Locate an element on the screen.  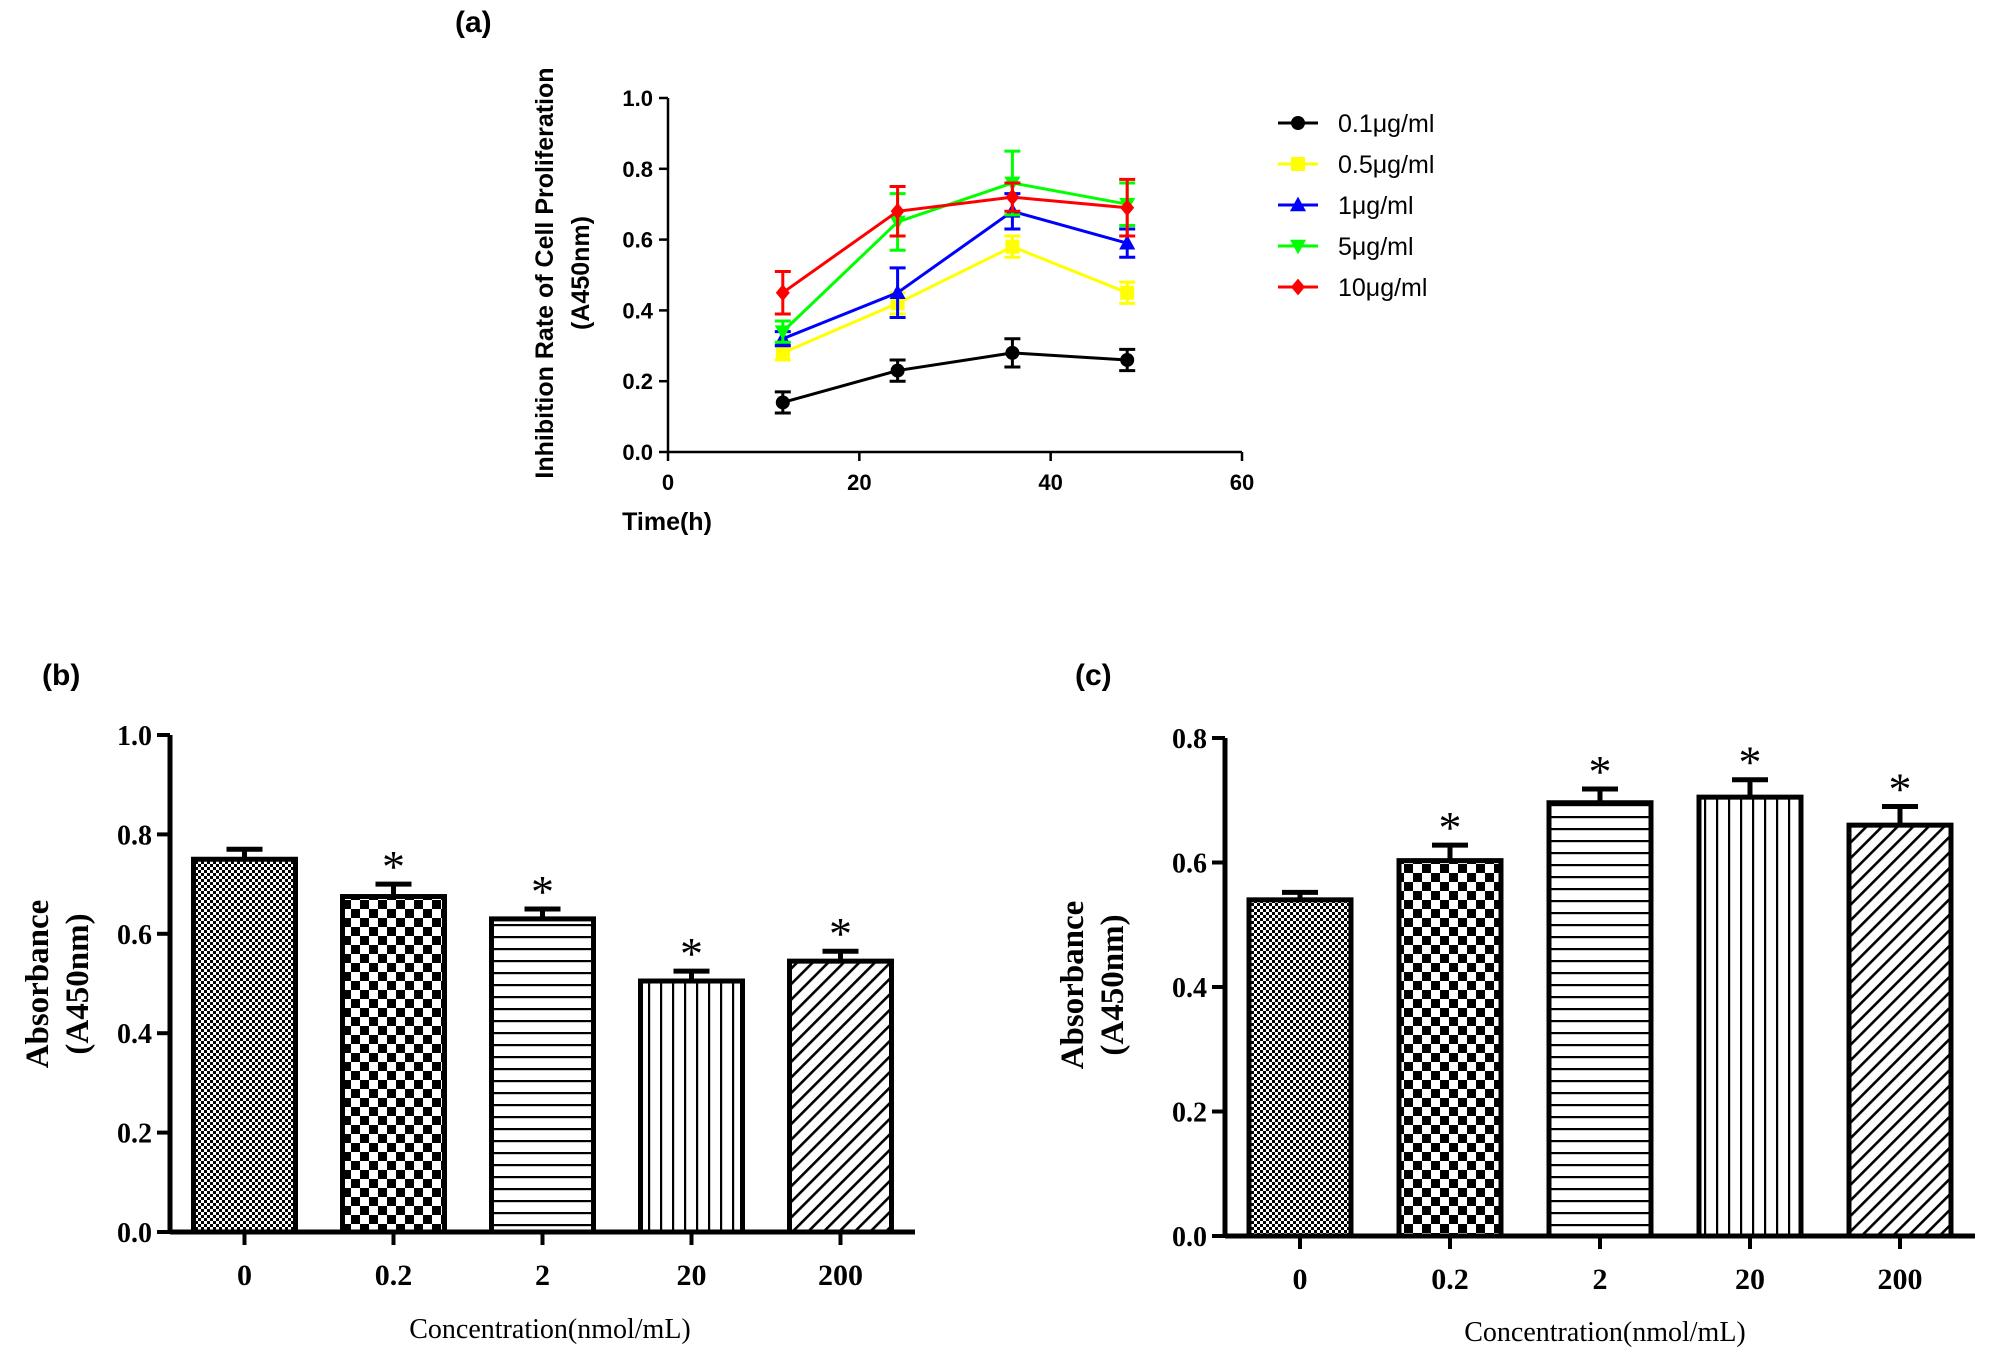
panel-b-label: (b) is located at coordinates (61, 675).